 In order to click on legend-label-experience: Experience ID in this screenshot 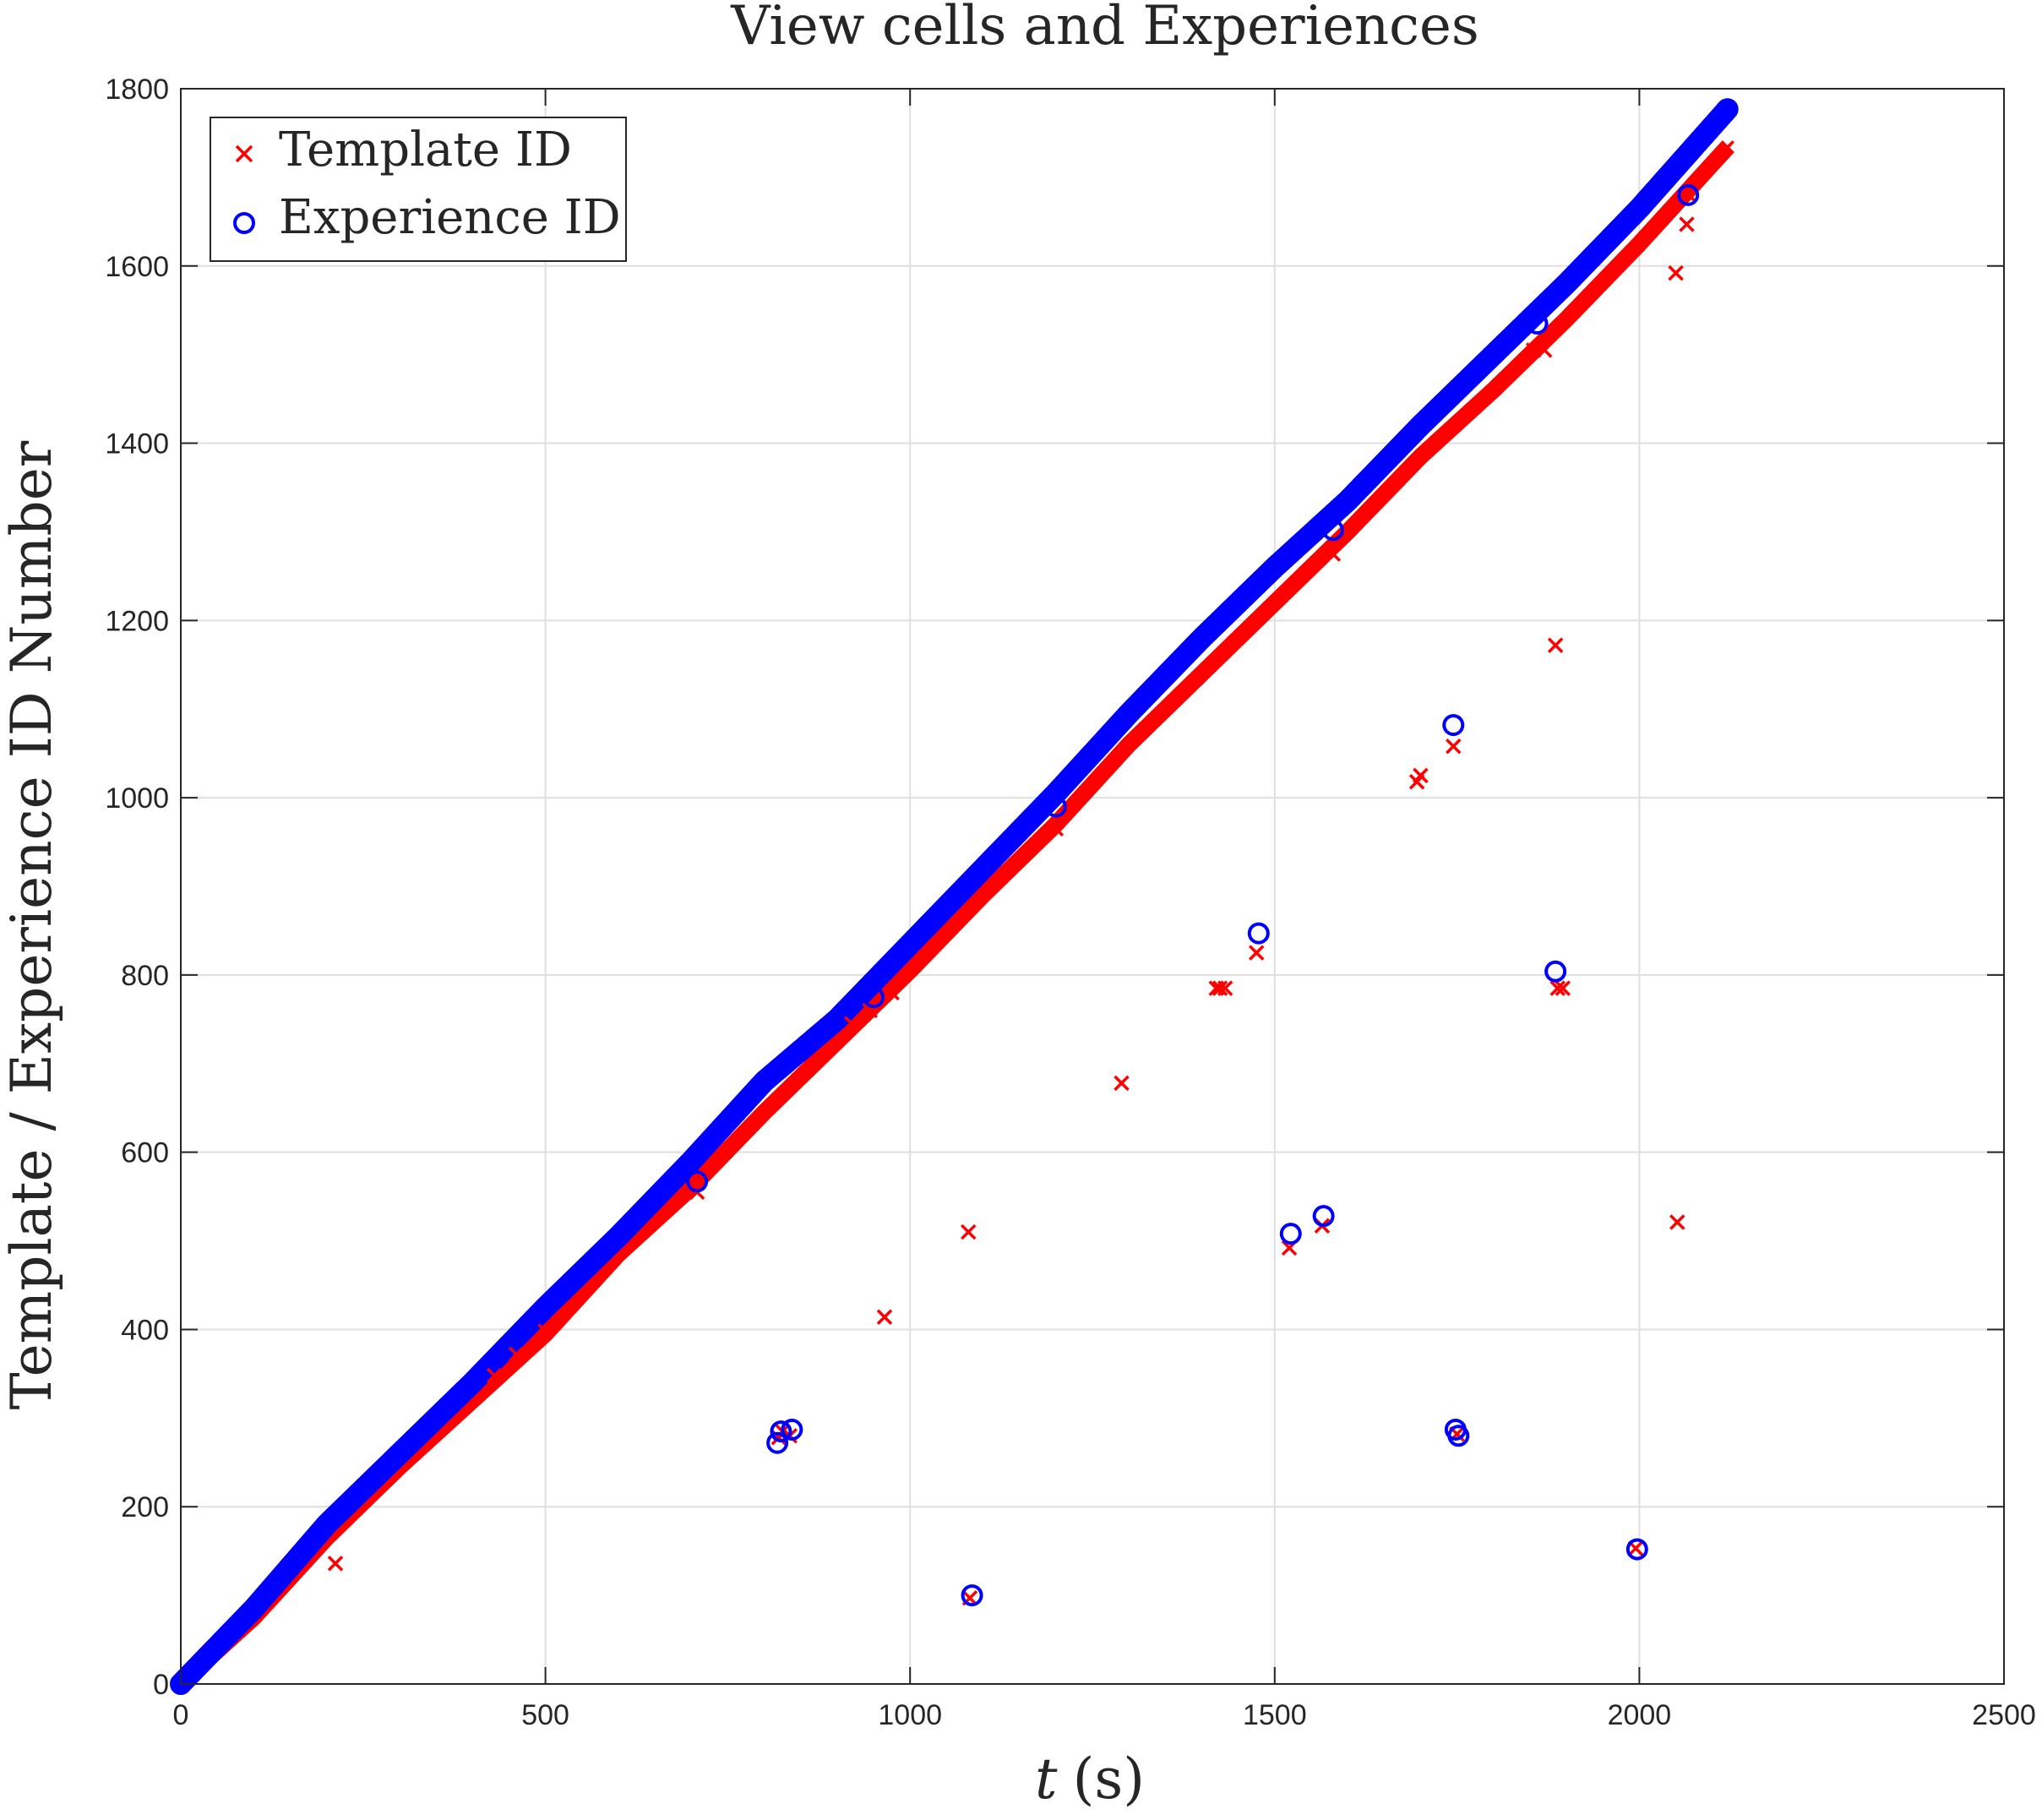, I will do `click(450, 217)`.